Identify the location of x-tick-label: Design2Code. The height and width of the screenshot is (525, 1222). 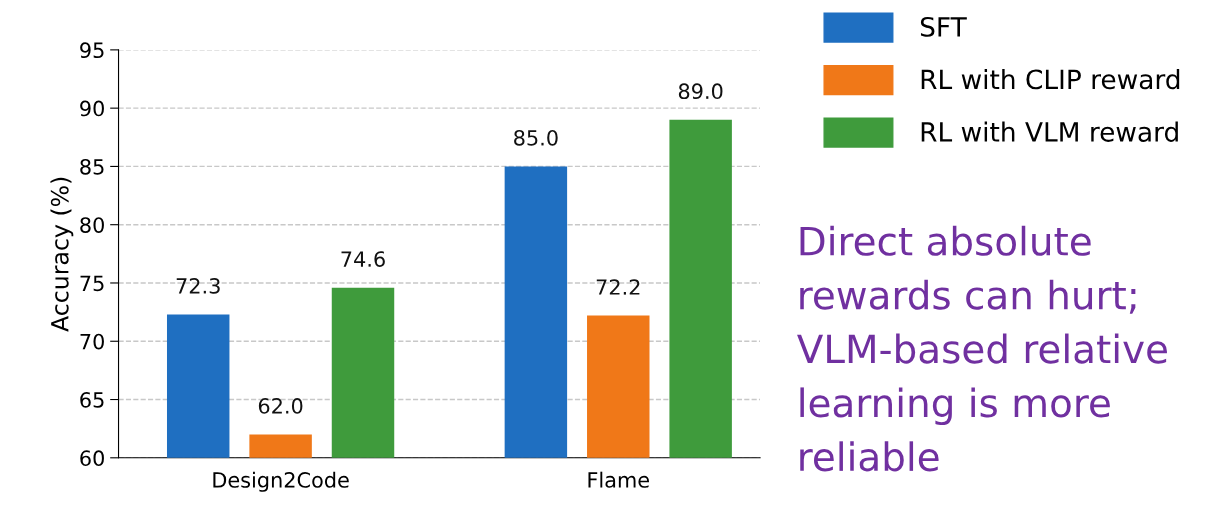
(281, 481).